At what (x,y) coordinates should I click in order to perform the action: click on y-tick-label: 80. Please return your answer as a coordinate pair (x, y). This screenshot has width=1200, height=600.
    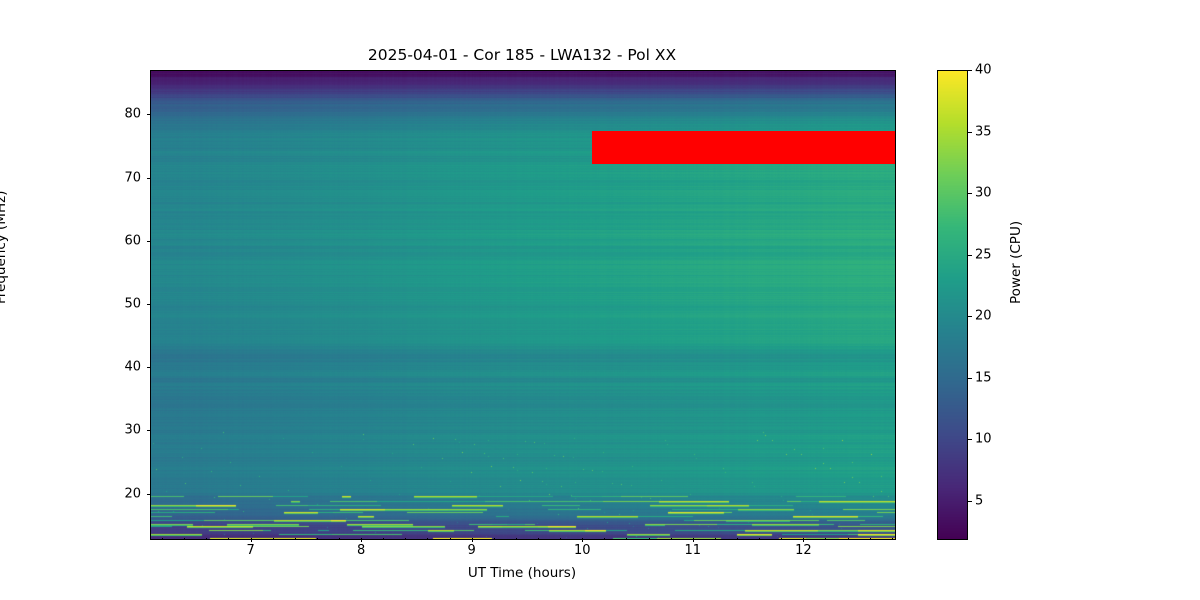
    Looking at the image, I should click on (132, 114).